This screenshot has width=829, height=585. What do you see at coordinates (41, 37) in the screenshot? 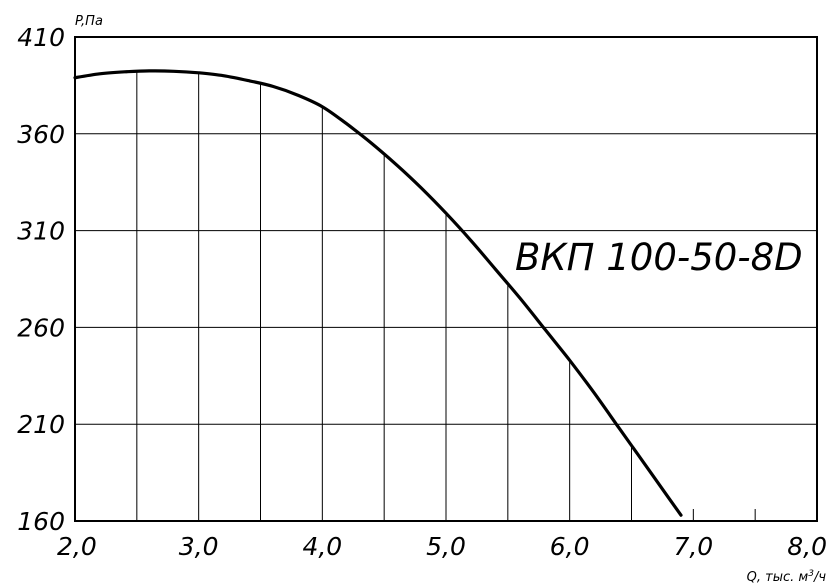
I see `y-tick-label: 410` at bounding box center [41, 37].